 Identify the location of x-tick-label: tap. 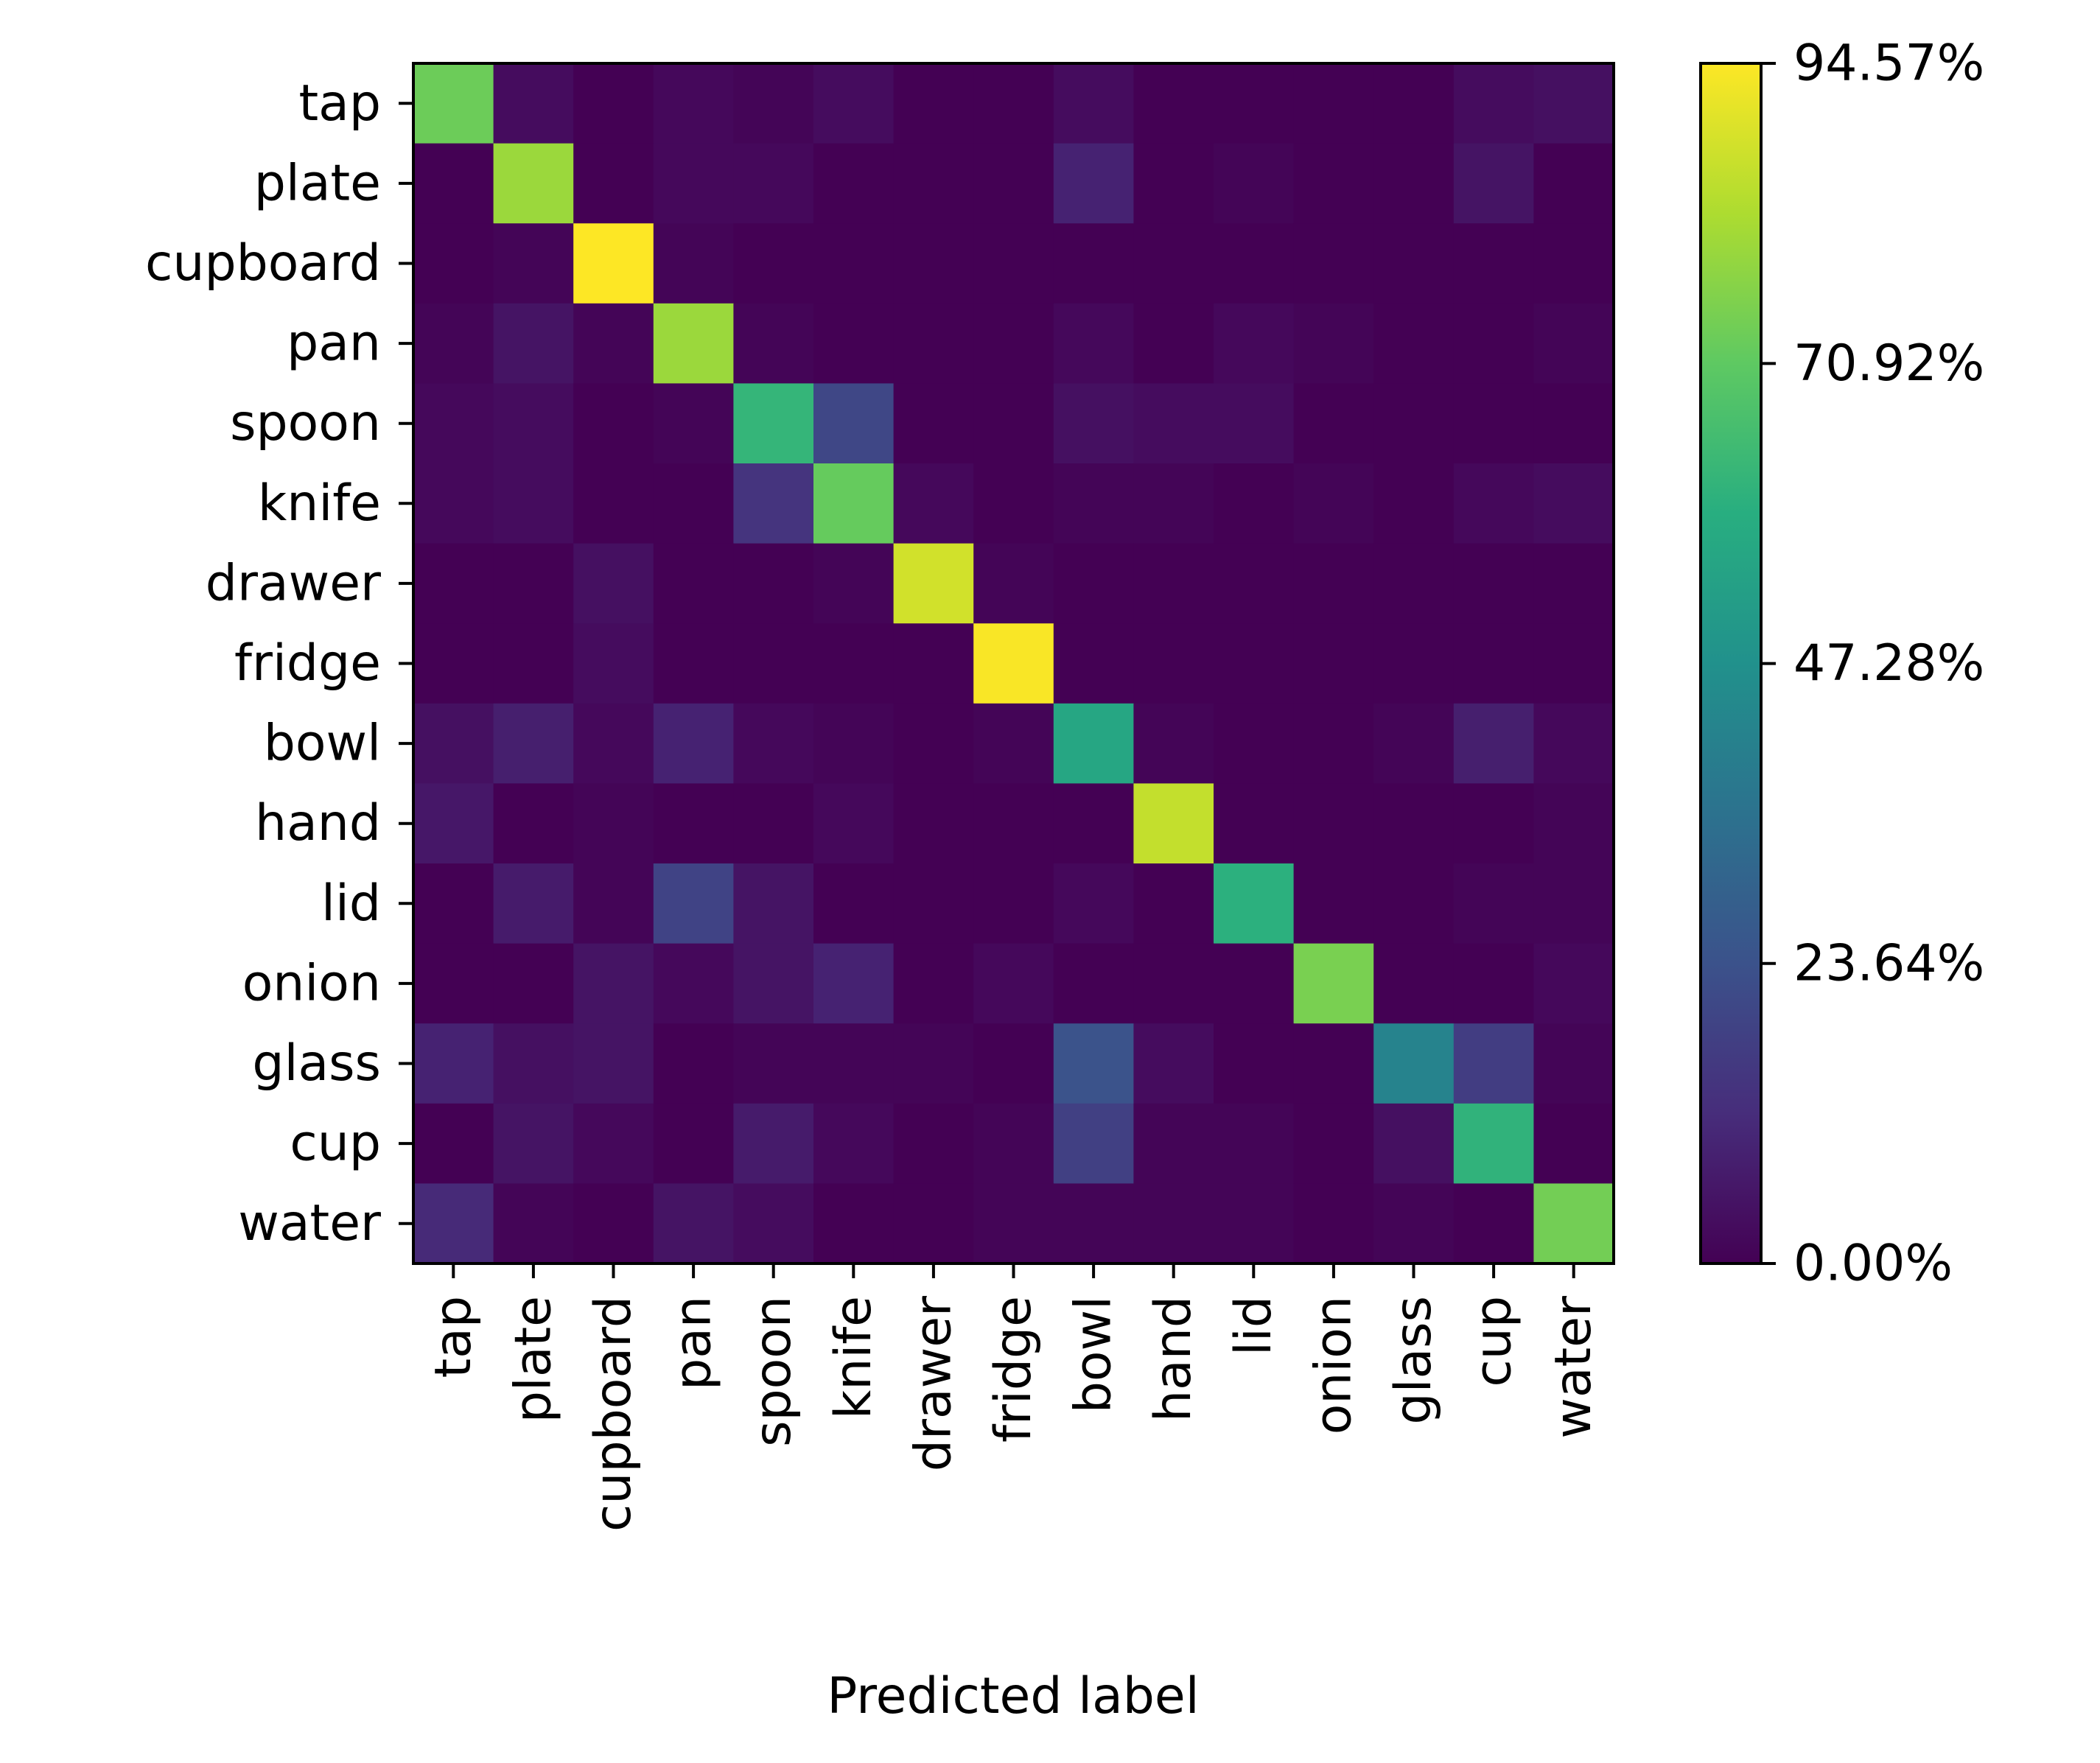
(453, 1337).